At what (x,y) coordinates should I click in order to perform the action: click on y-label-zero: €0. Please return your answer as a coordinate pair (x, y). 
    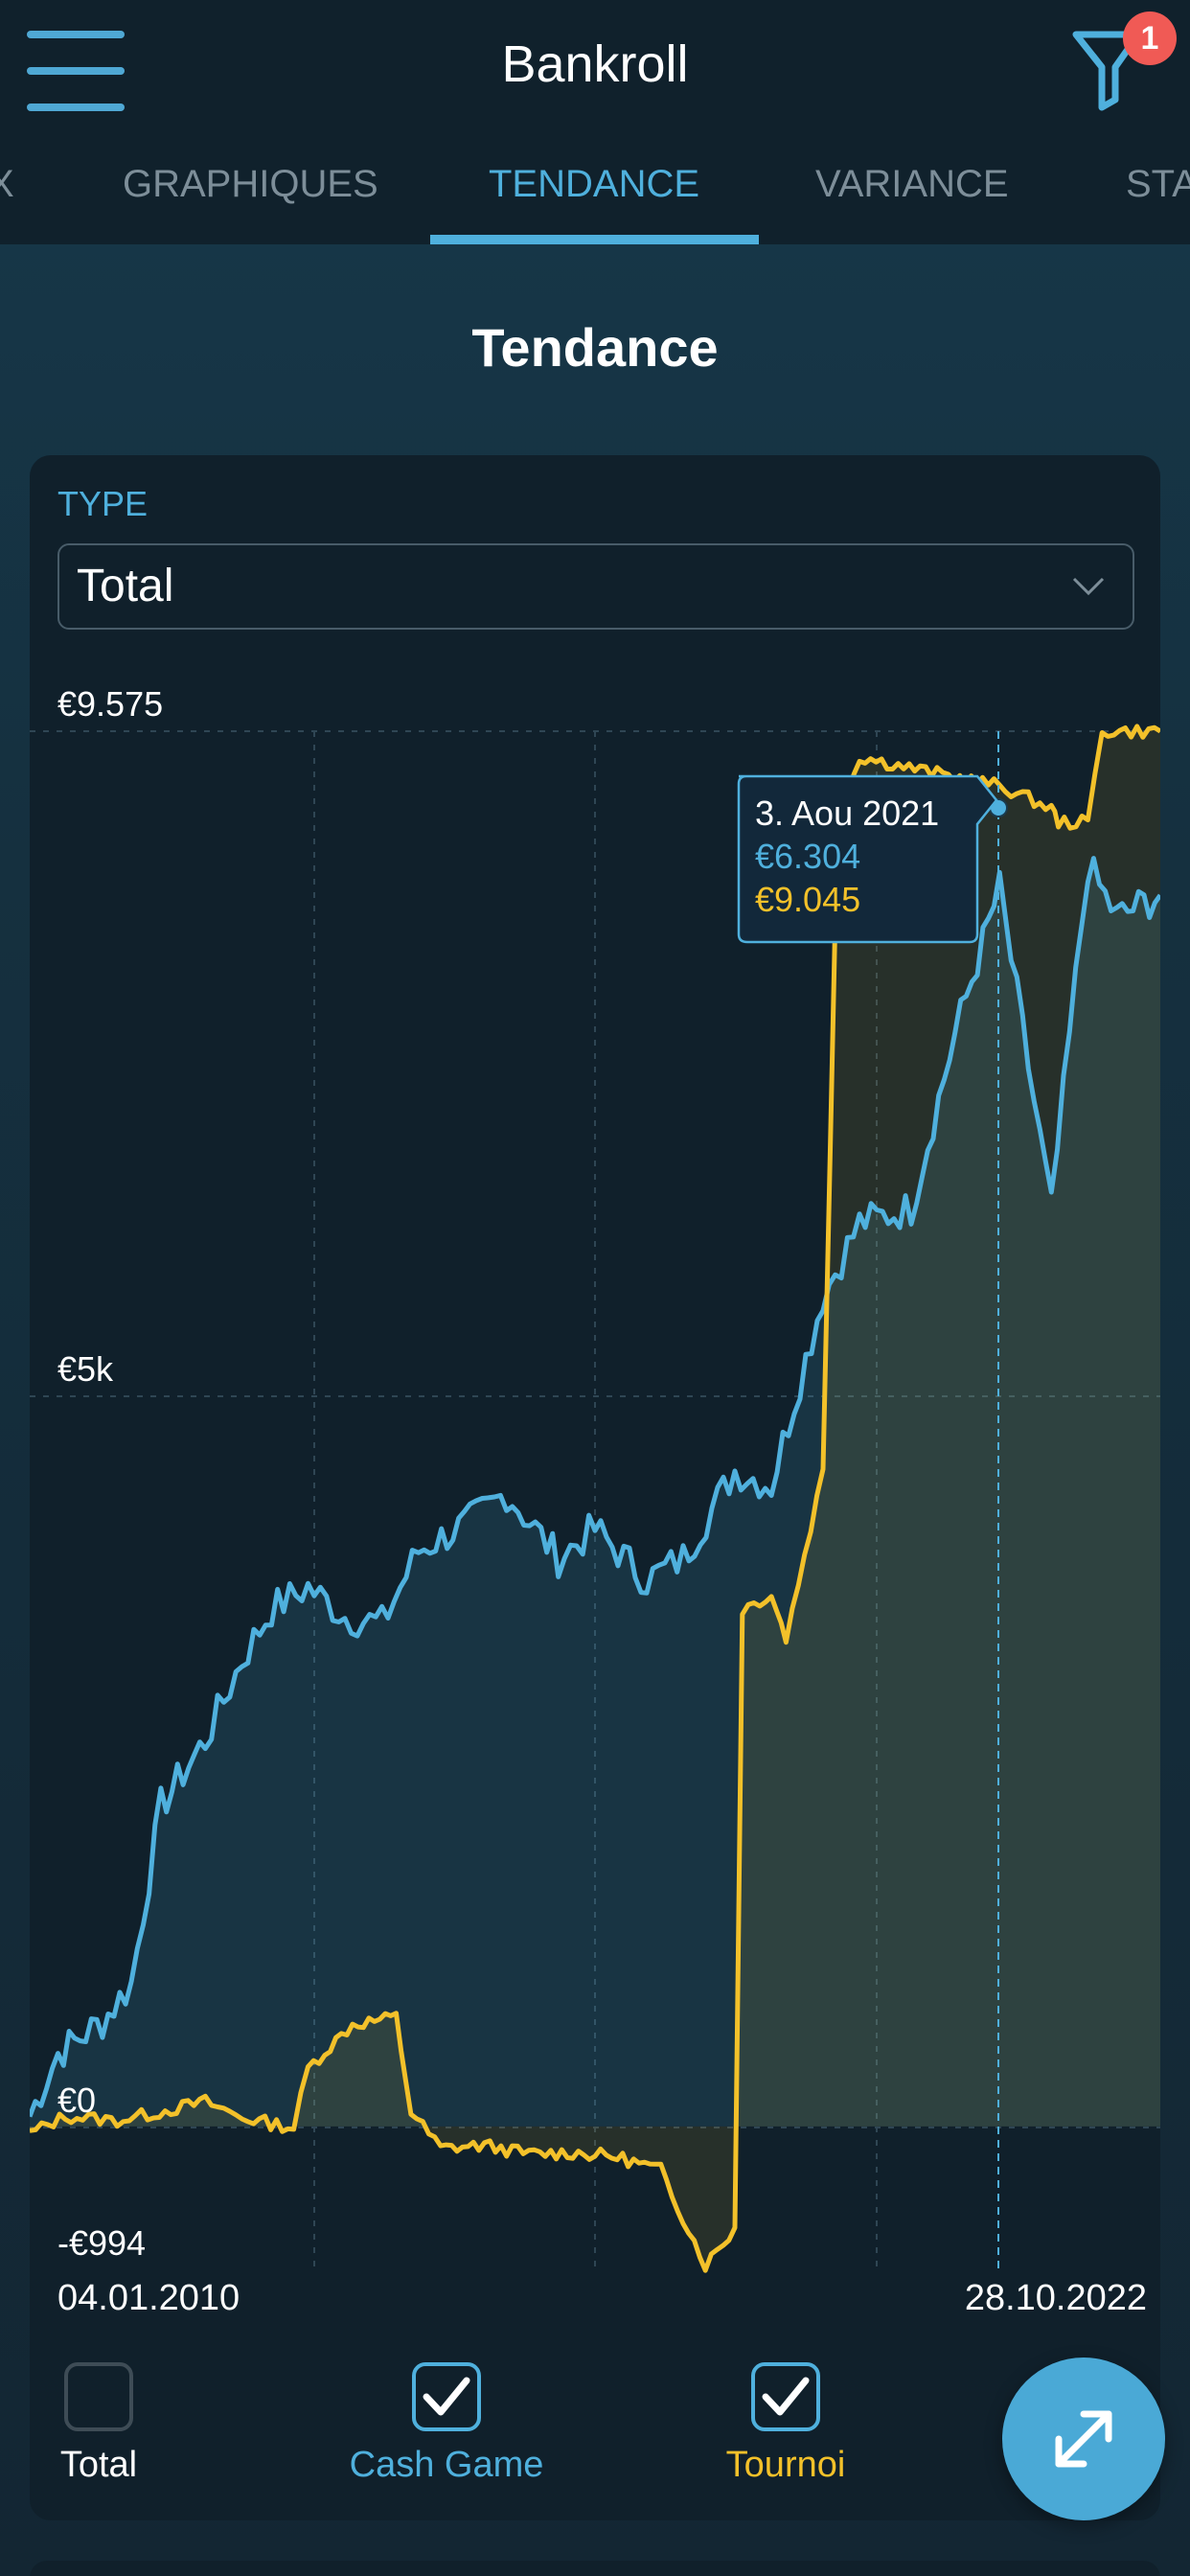
    Looking at the image, I should click on (76, 2100).